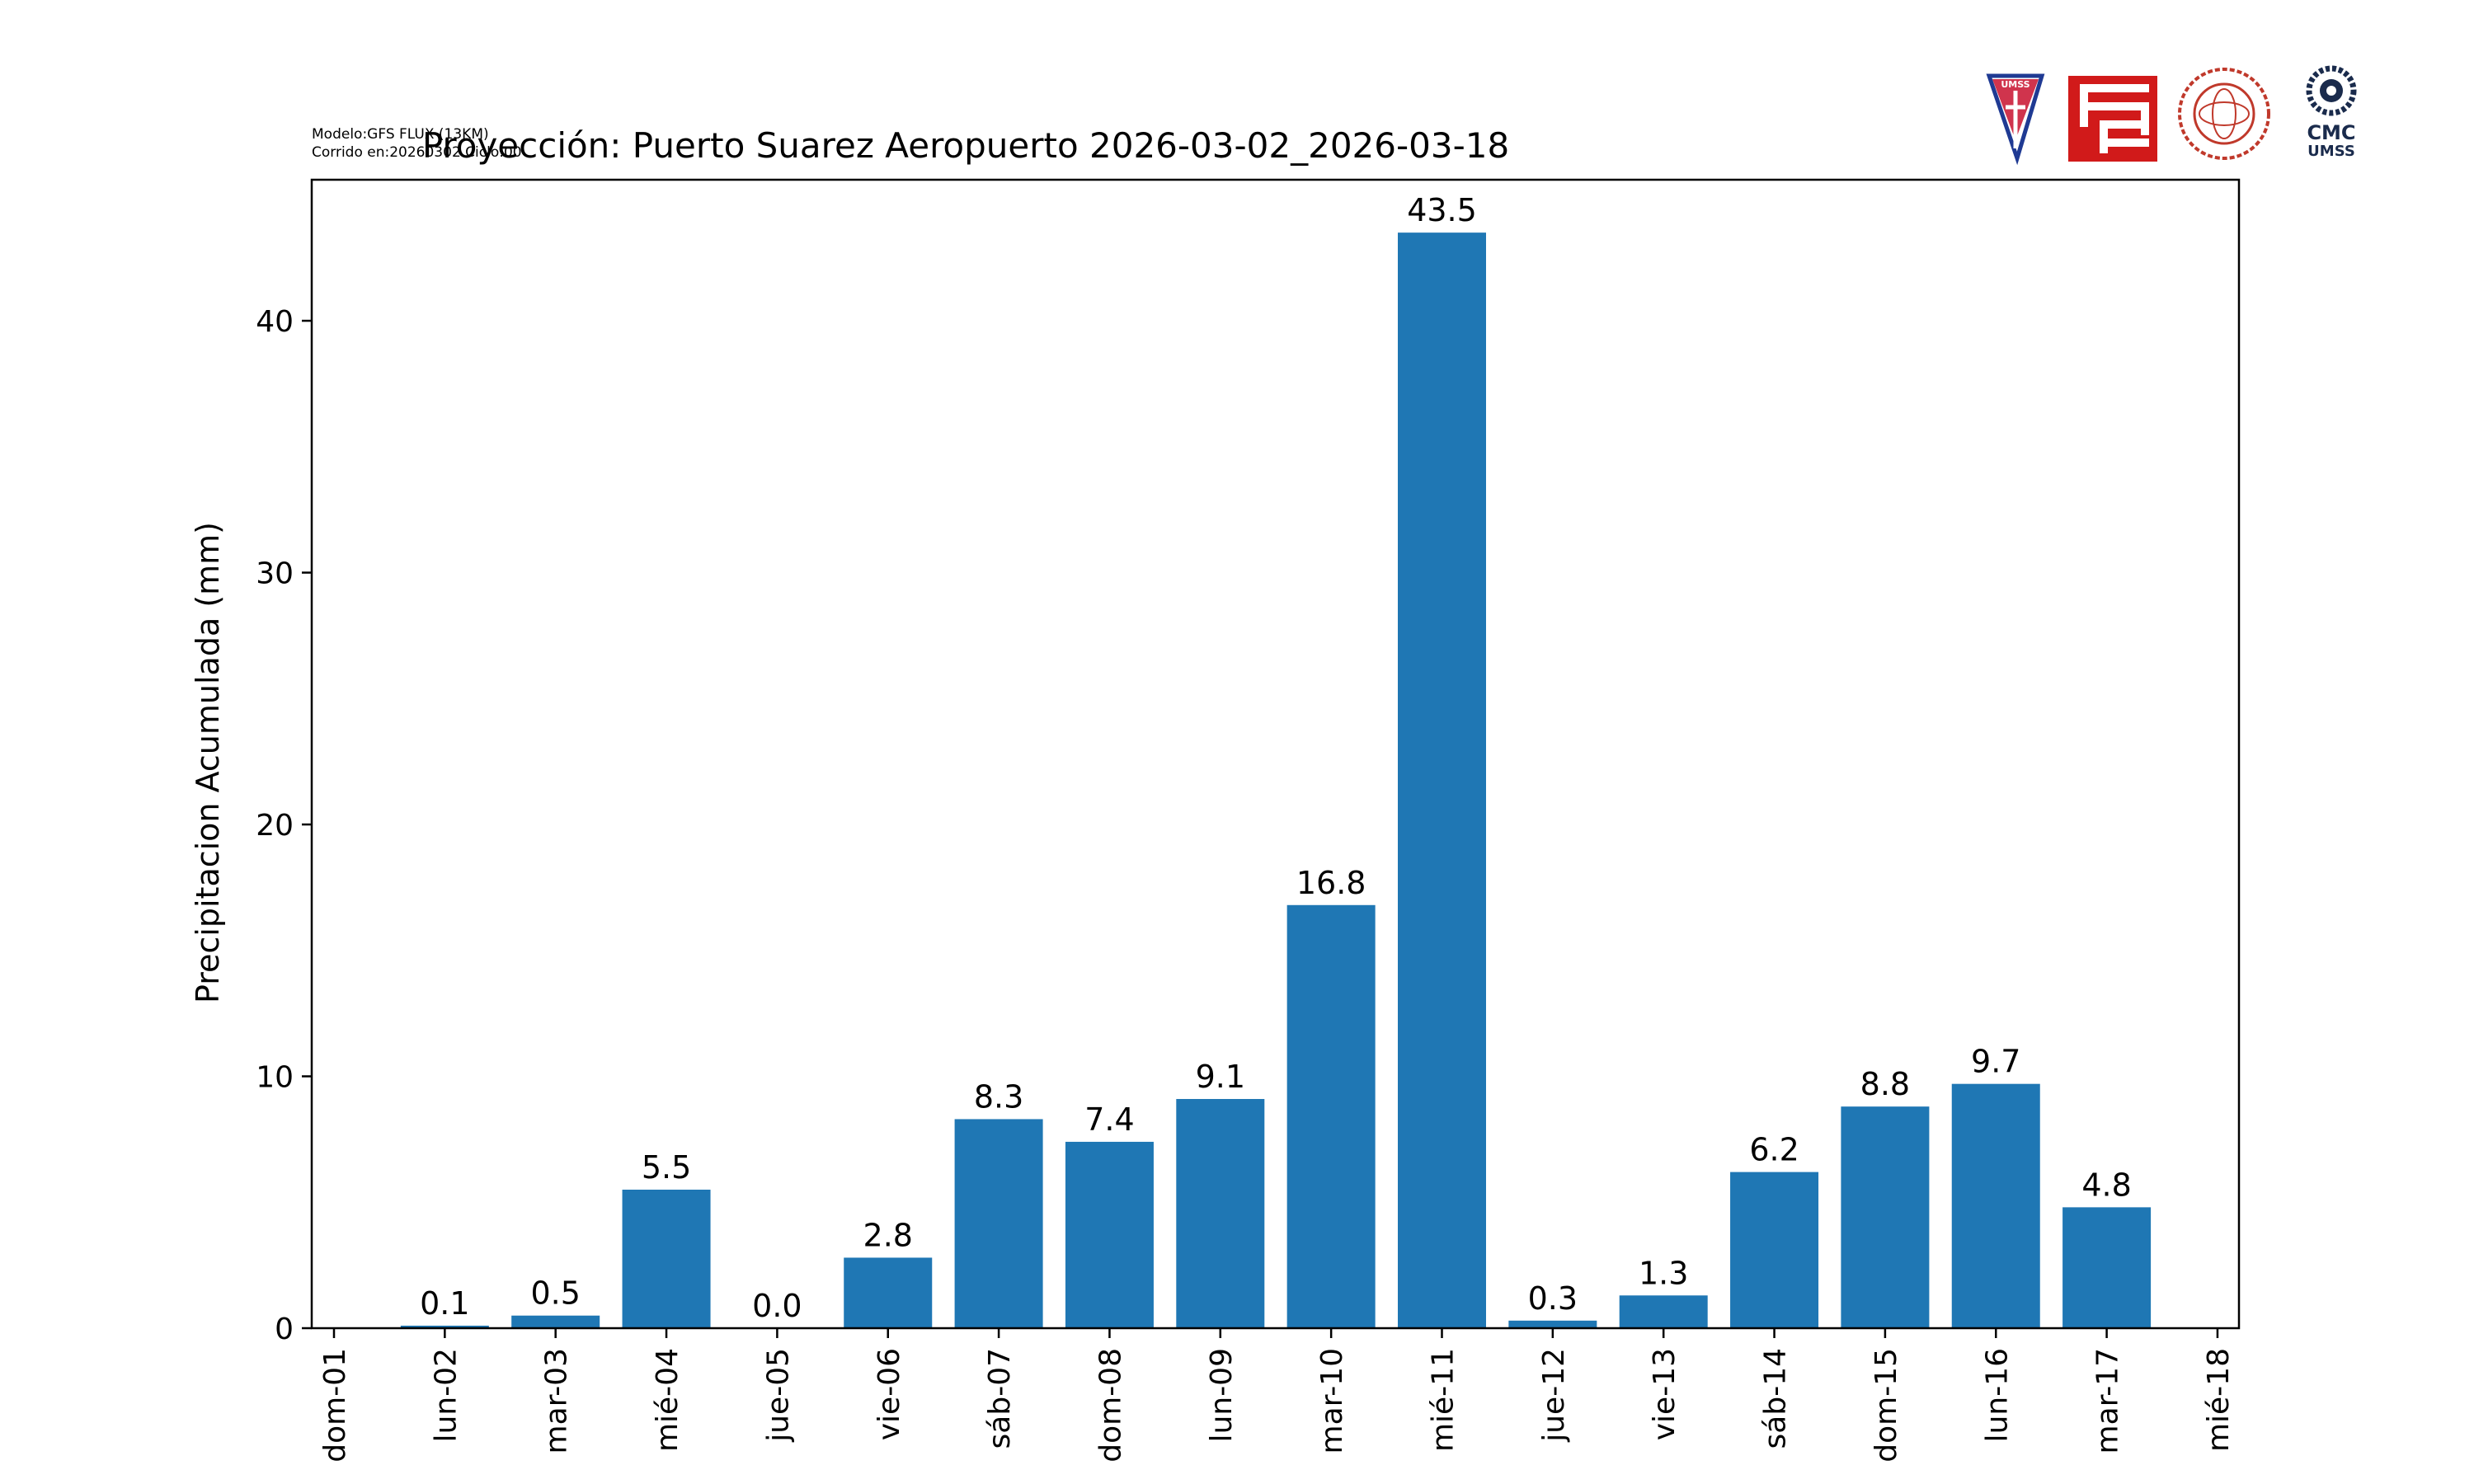  What do you see at coordinates (666, 1167) in the screenshot?
I see `bar-value-label: 5.5` at bounding box center [666, 1167].